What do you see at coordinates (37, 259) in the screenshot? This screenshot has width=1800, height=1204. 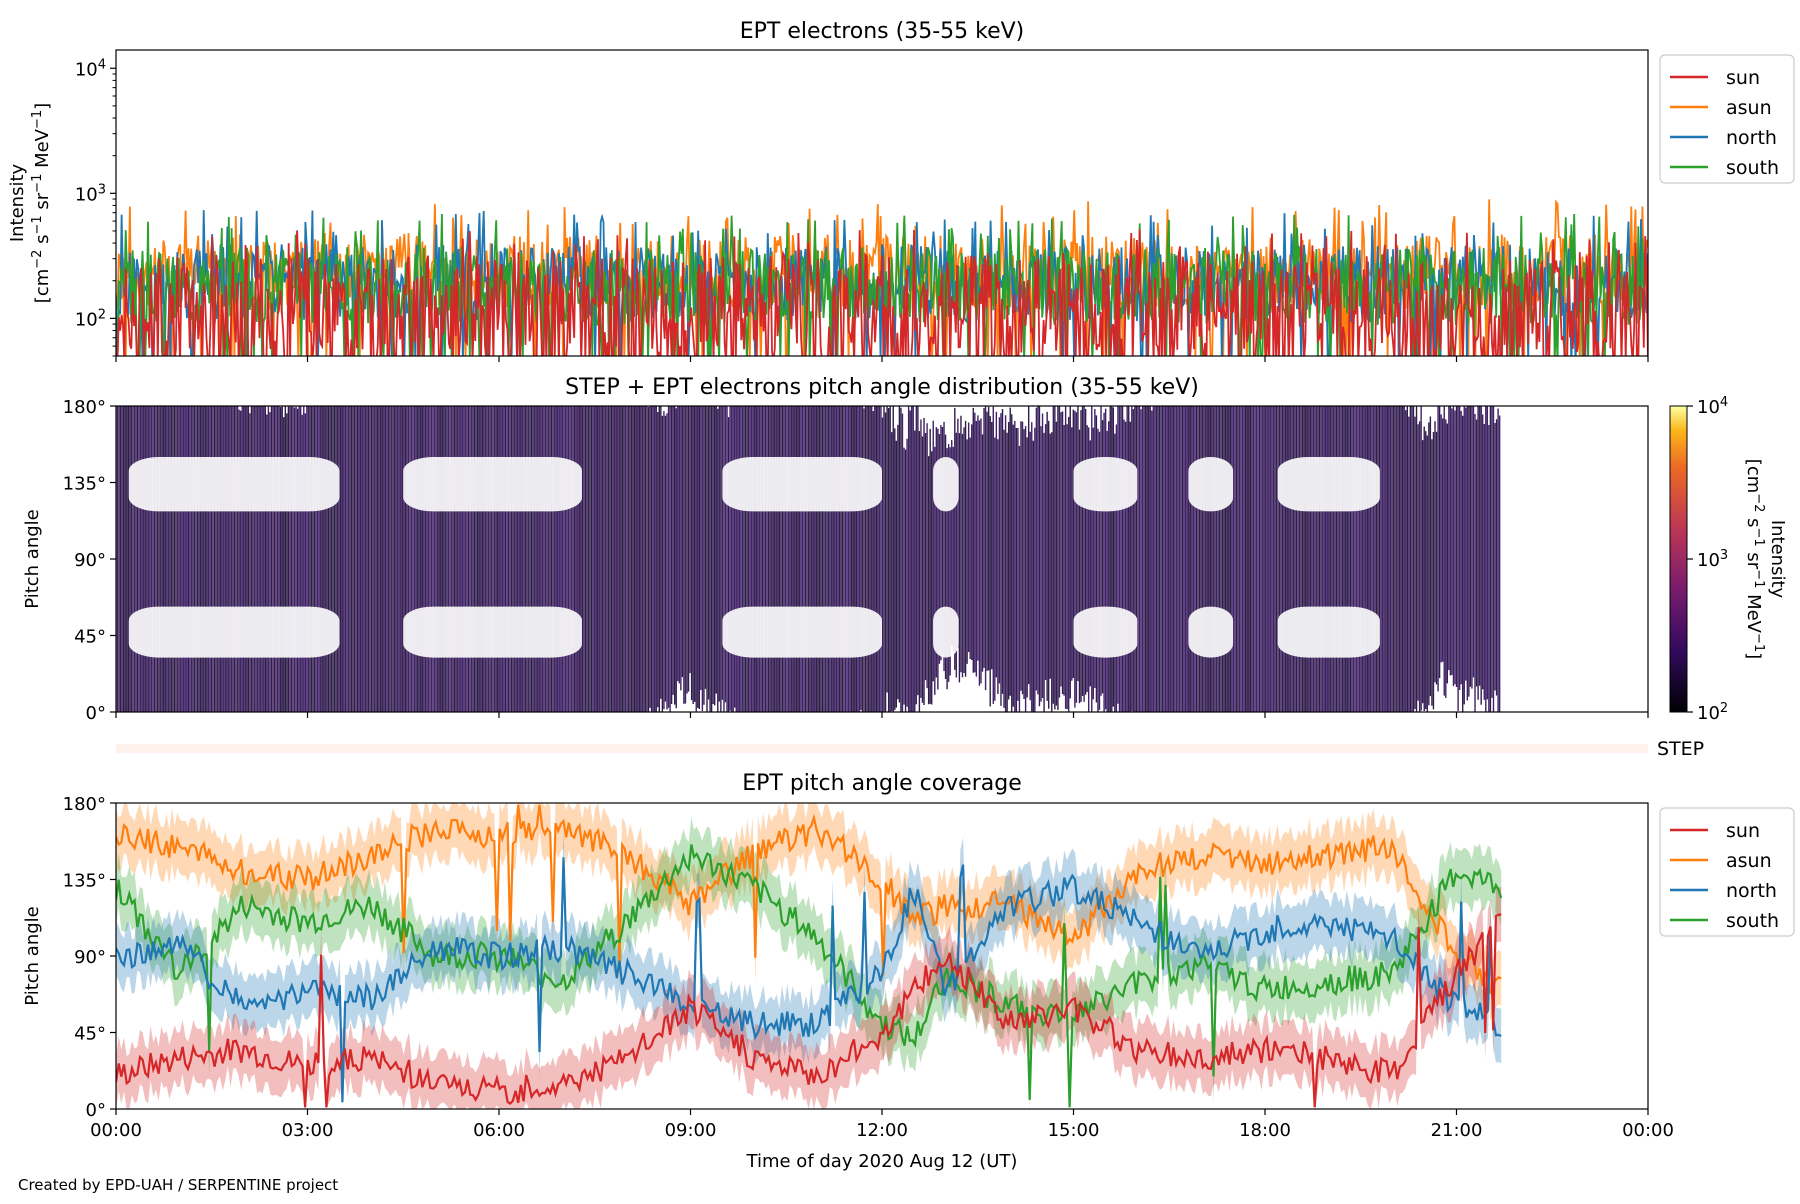 I see `unit-part-1: −2` at bounding box center [37, 259].